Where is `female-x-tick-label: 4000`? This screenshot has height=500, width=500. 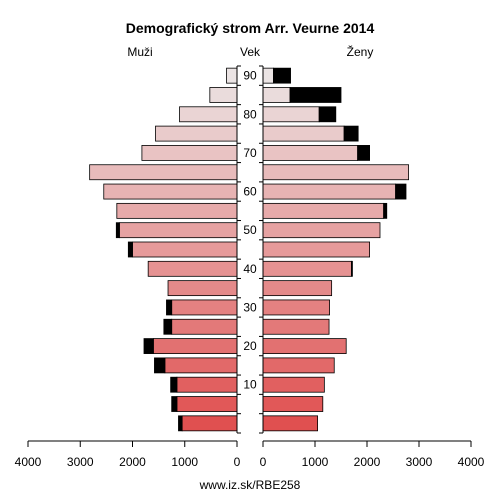
female-x-tick-label: 4000 is located at coordinates (471, 462).